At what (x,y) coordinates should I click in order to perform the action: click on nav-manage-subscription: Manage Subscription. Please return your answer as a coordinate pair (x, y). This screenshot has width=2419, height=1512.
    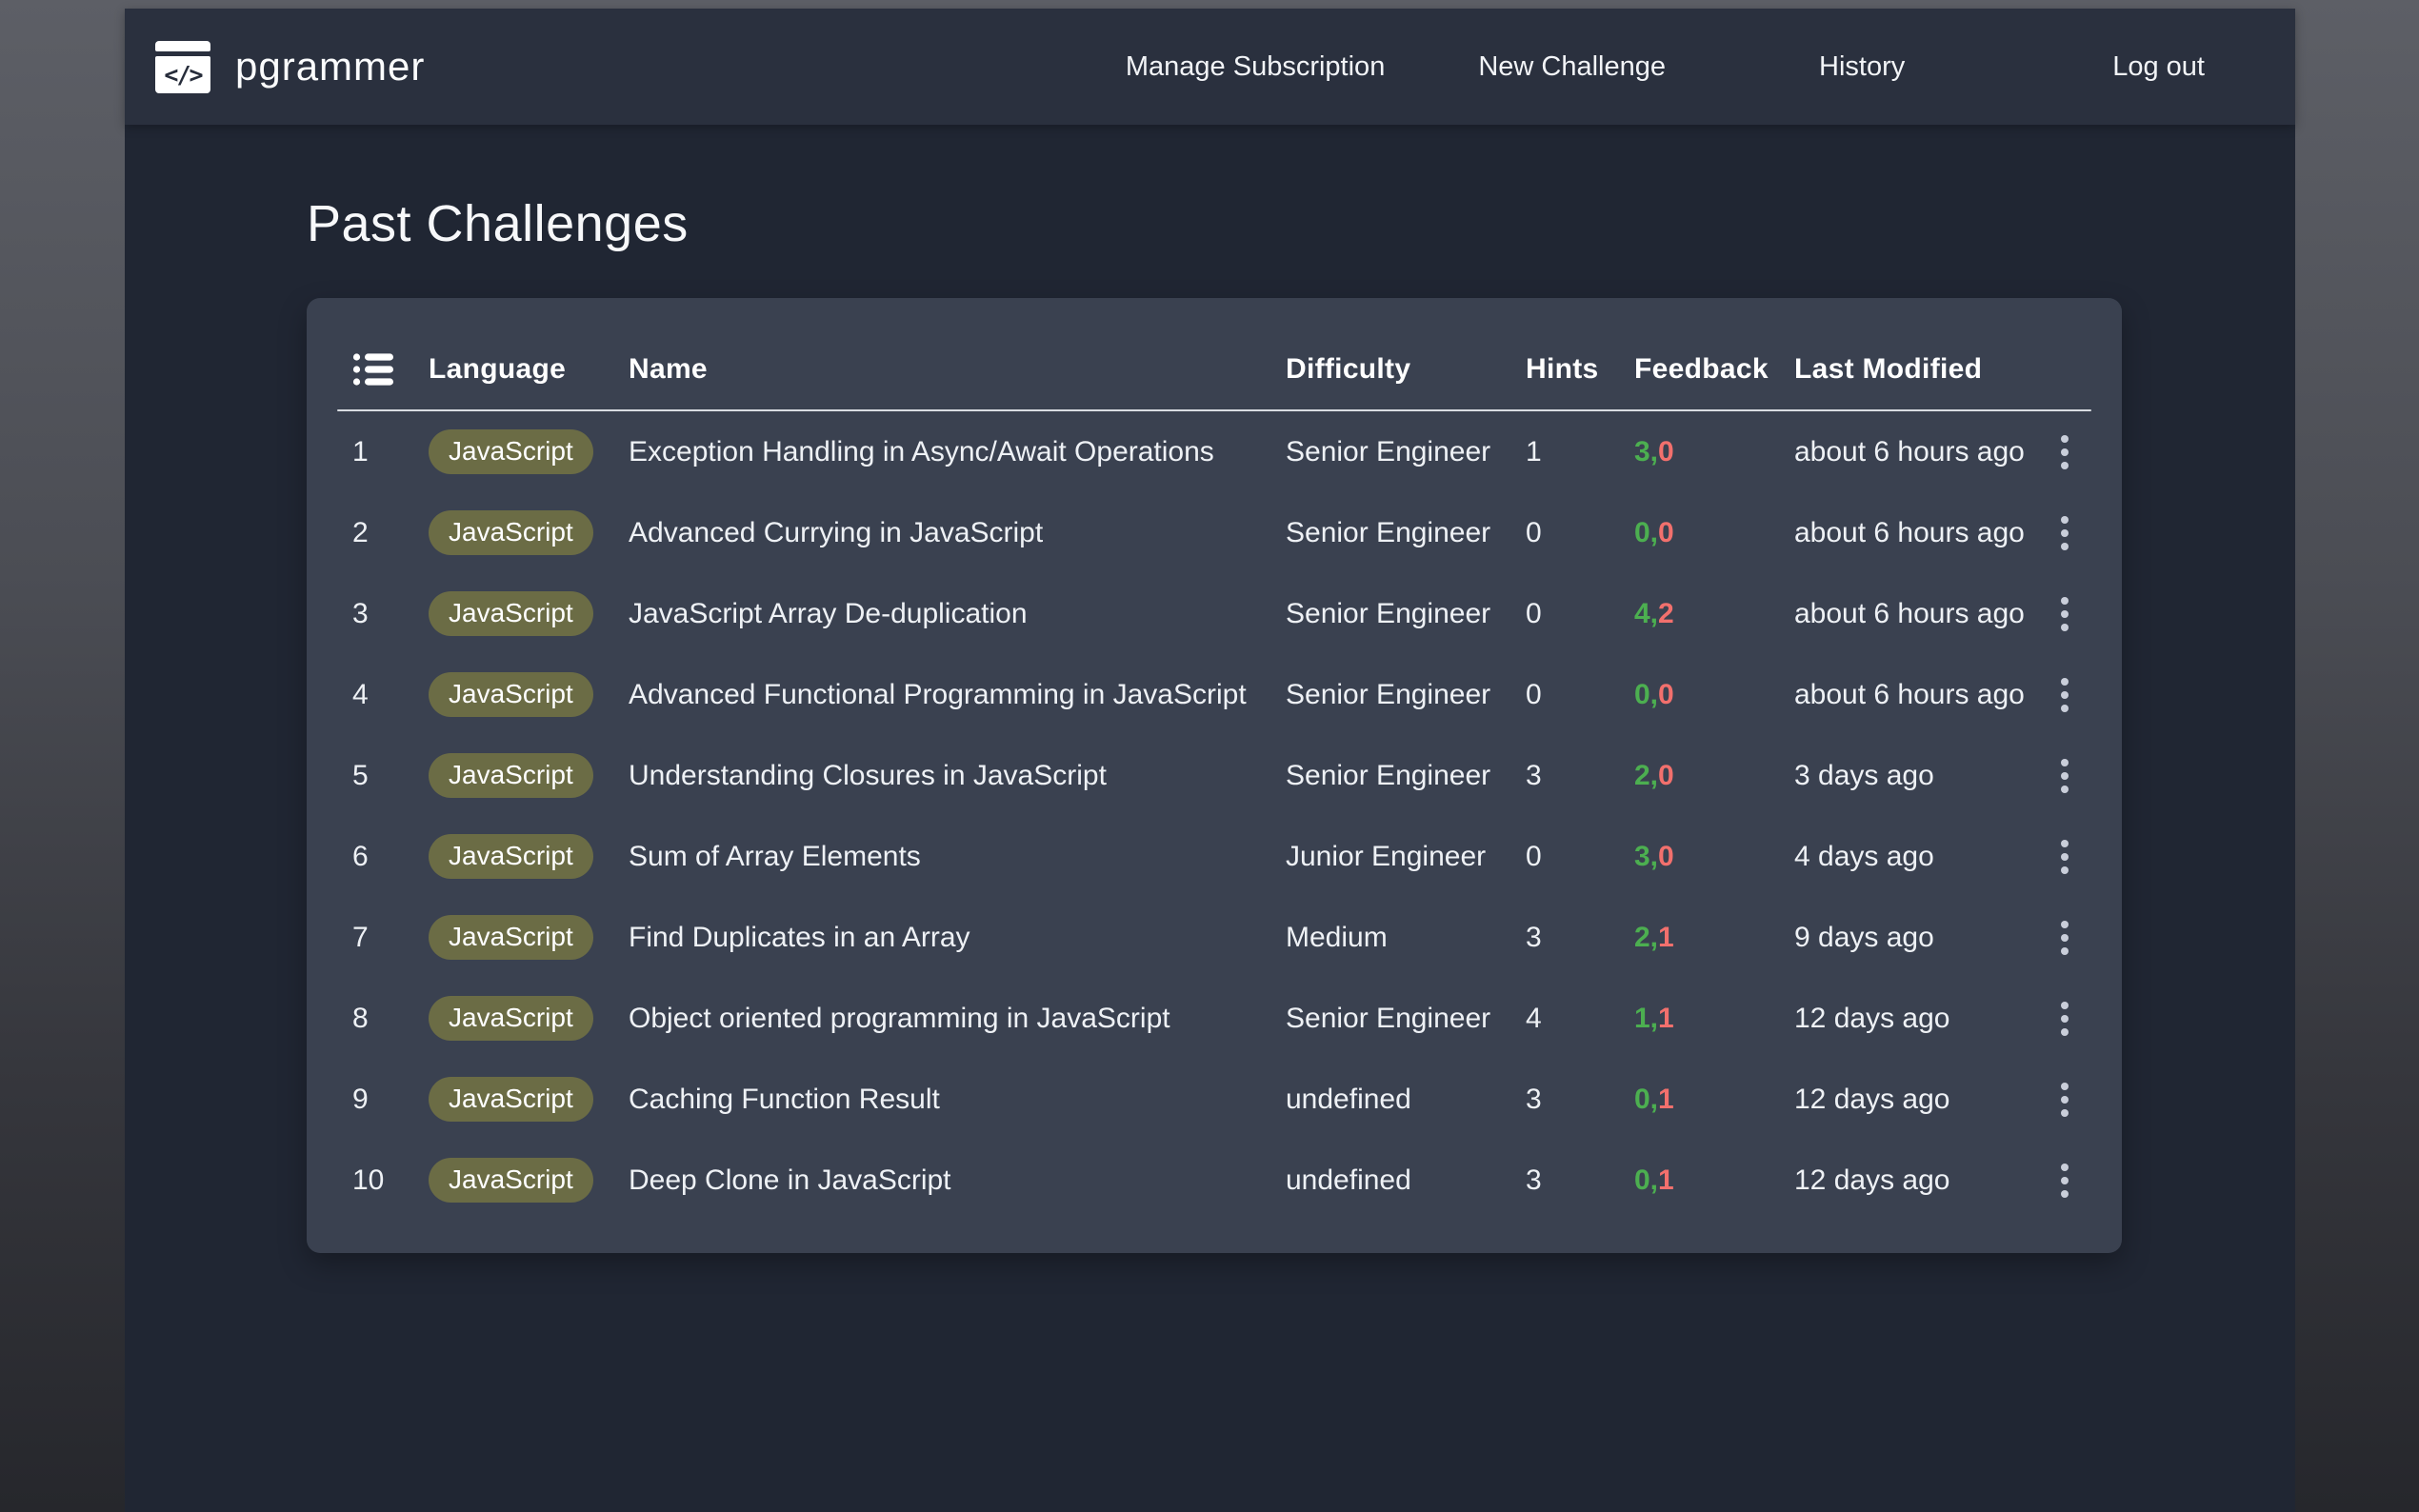
    Looking at the image, I should click on (1255, 66).